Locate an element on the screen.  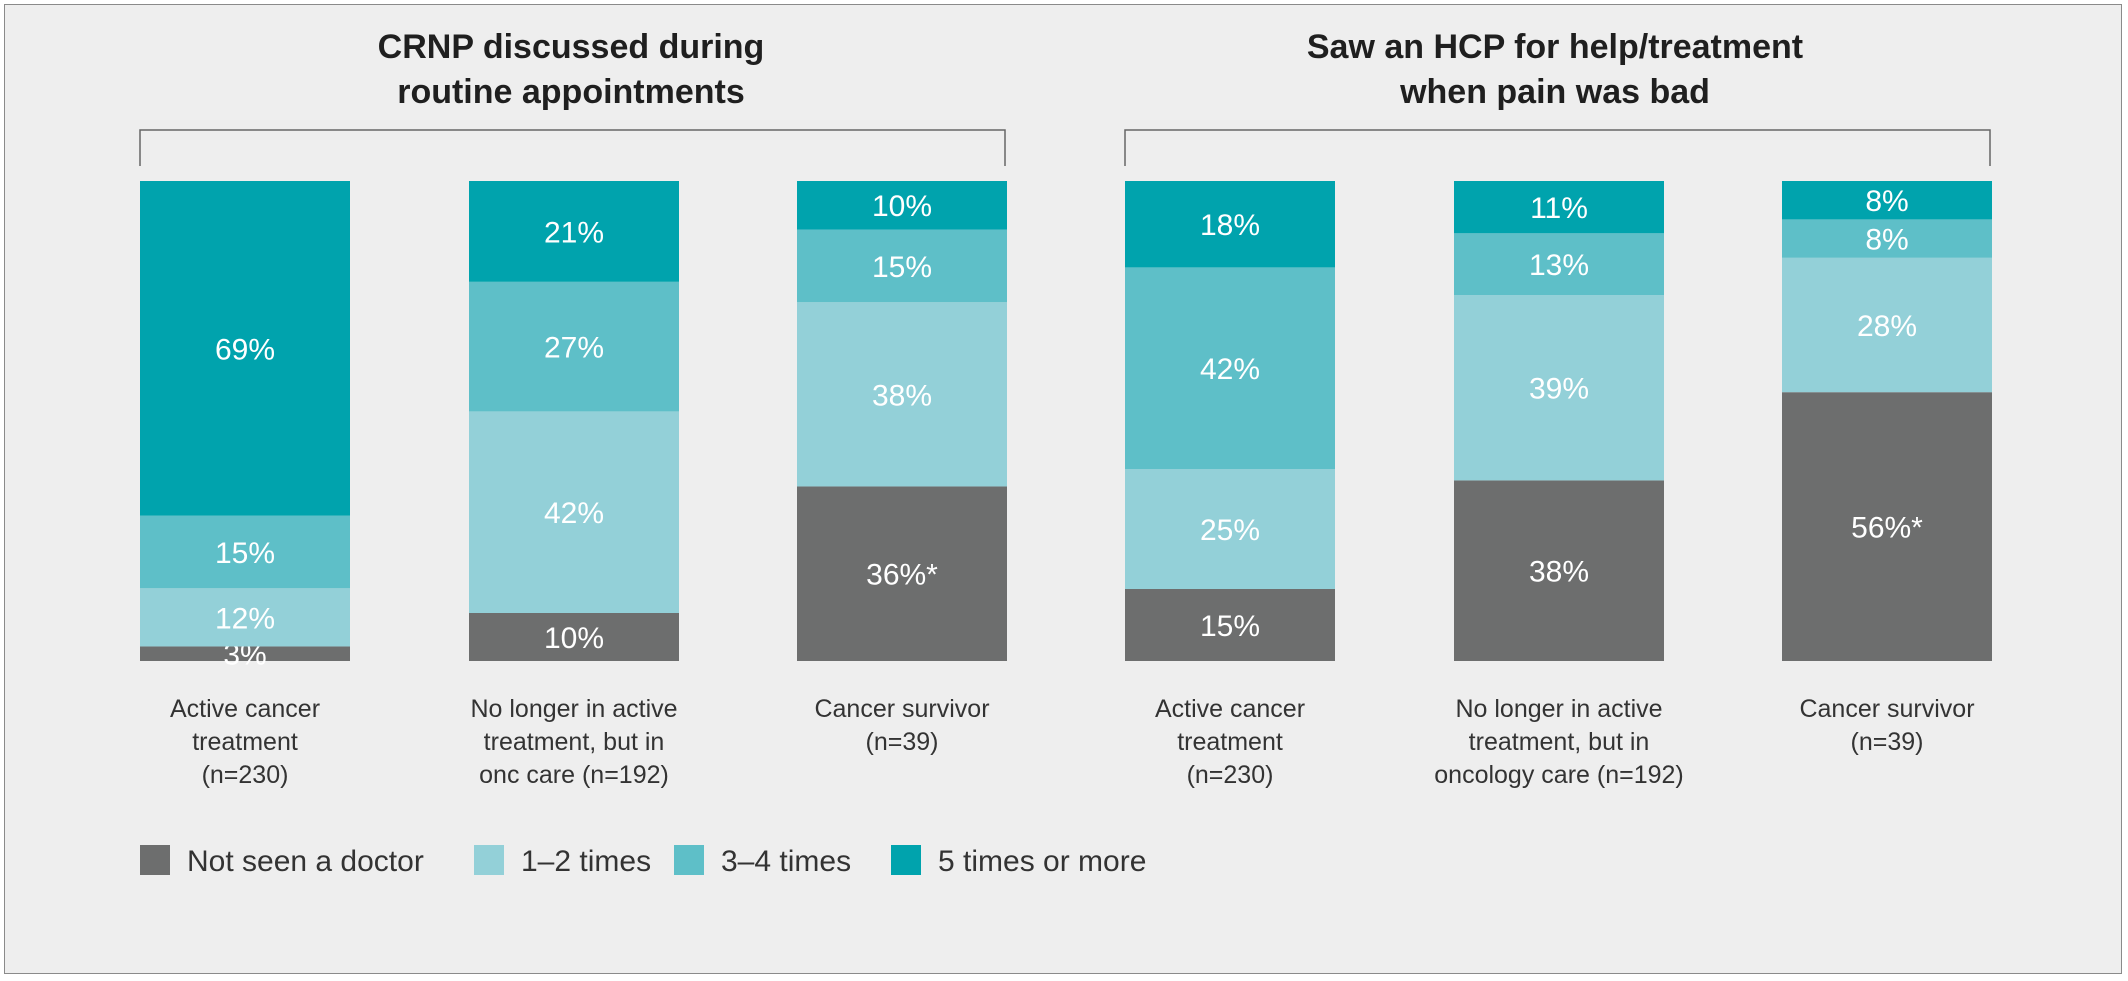
data-label: 25% is located at coordinates (1230, 530).